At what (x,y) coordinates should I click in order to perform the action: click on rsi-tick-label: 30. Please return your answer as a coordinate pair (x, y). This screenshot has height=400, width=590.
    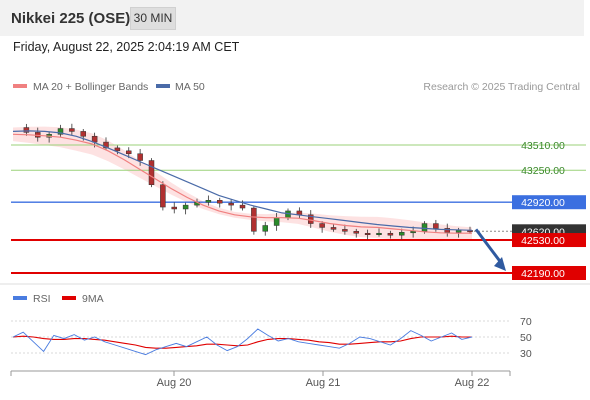
    Looking at the image, I should click on (526, 354).